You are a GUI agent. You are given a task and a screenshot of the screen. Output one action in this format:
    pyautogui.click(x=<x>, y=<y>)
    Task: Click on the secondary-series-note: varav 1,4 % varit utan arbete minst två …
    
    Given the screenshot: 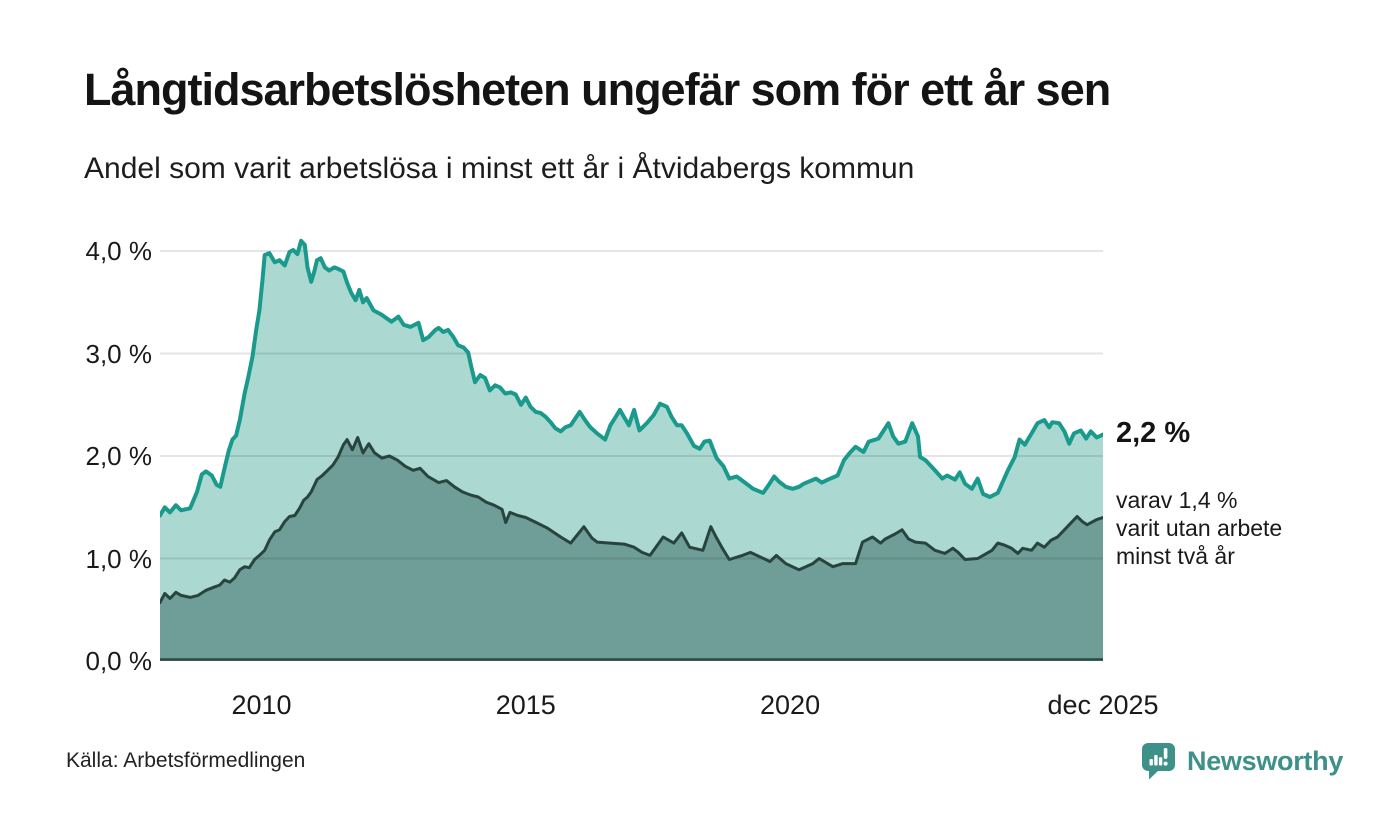 What is the action you would take?
    pyautogui.click(x=1199, y=528)
    